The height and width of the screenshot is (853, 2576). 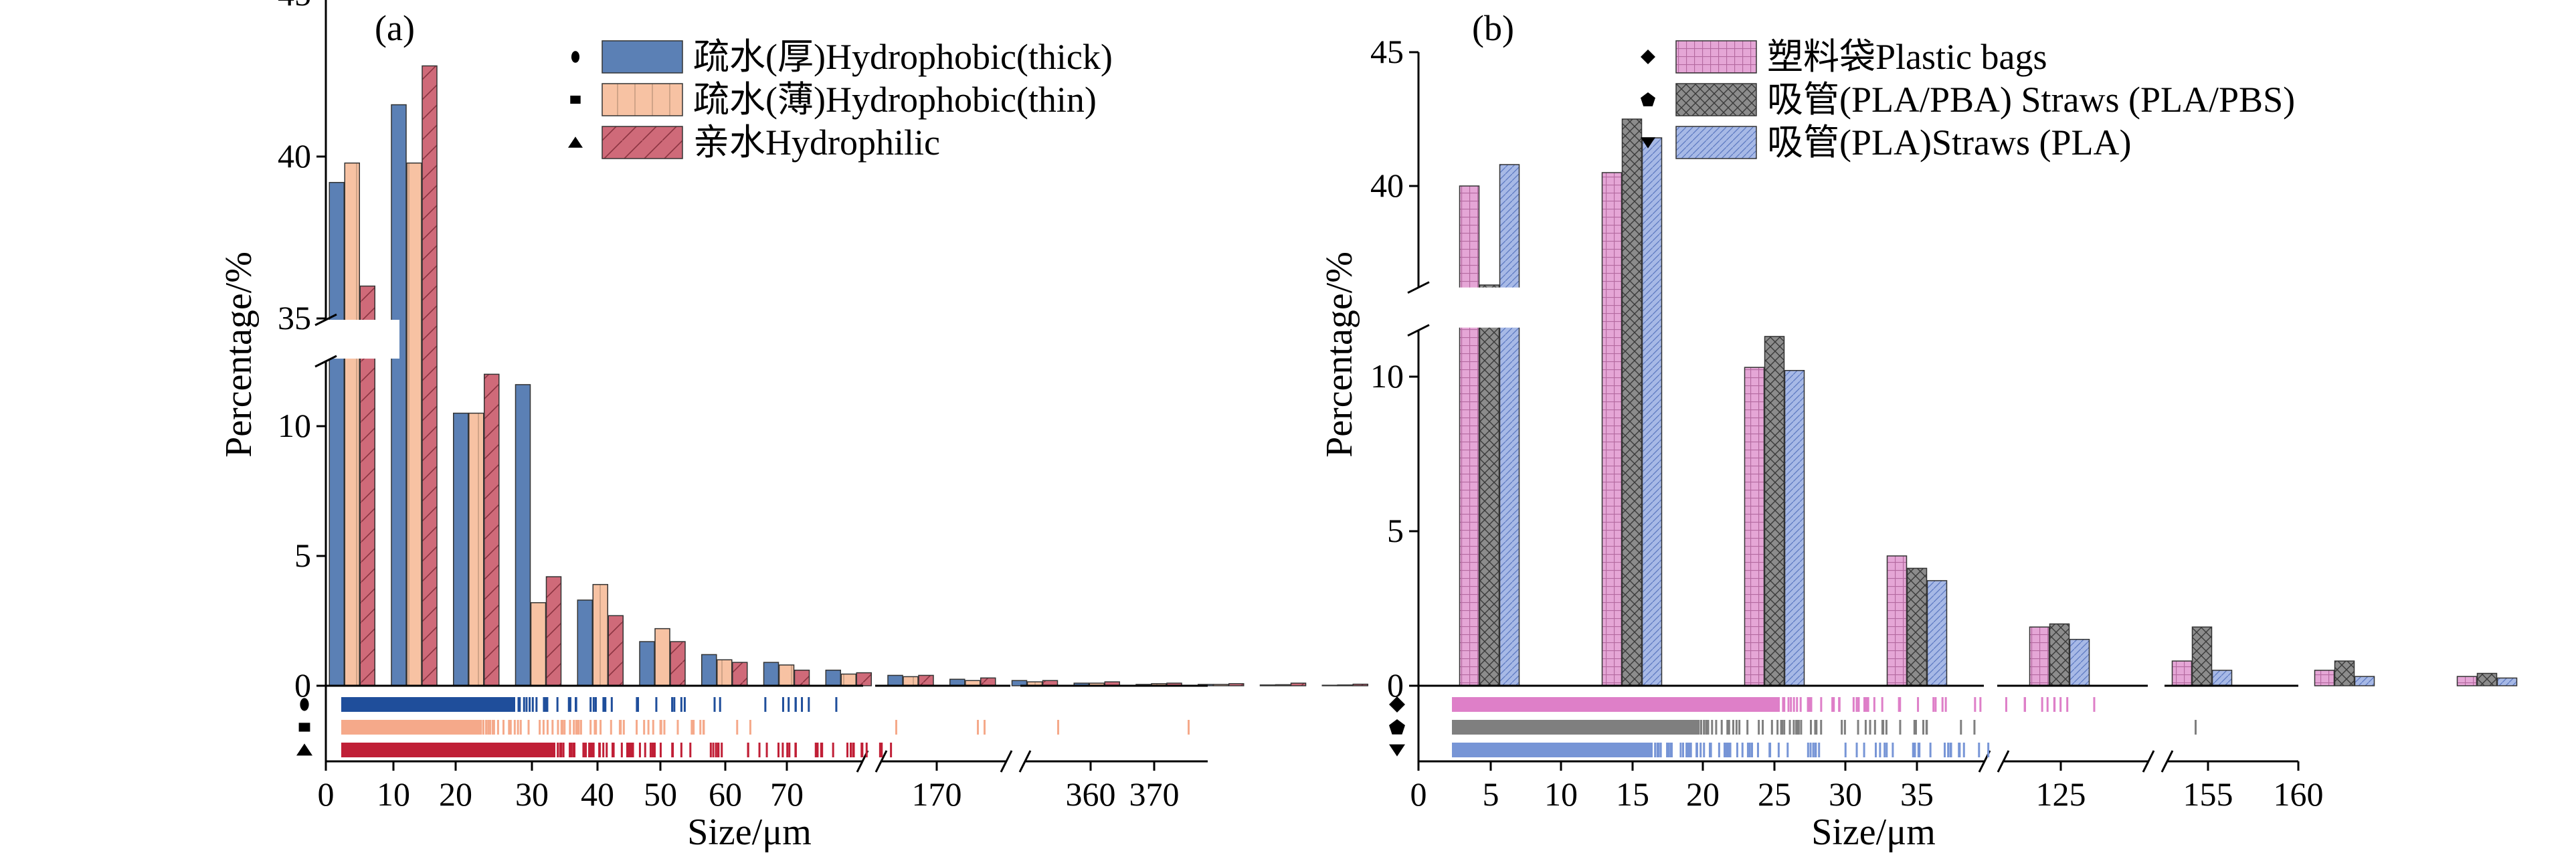 I want to click on a-y-break-gap, so click(x=353, y=339).